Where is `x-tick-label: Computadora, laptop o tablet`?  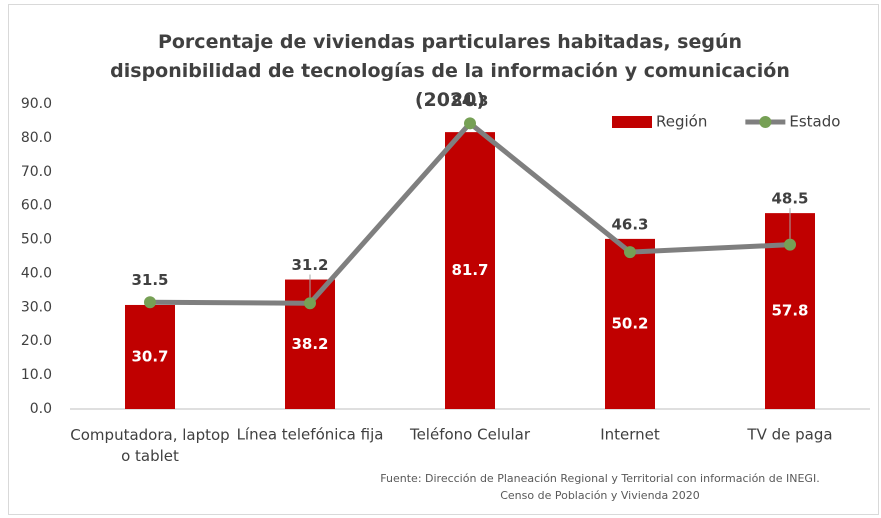 x-tick-label: Computadora, laptop o tablet is located at coordinates (149, 445).